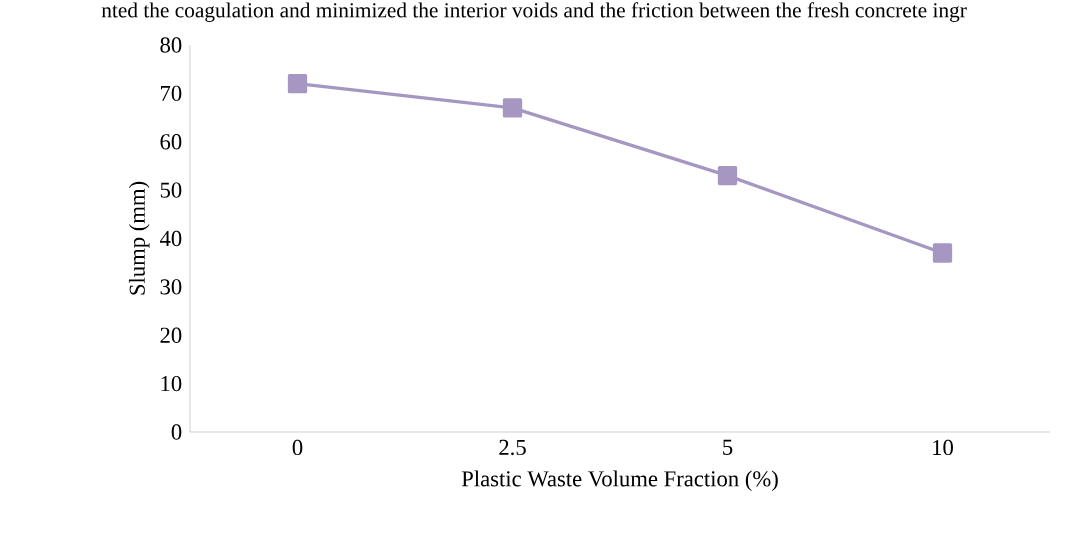  I want to click on x-tick-label: 10, so click(943, 447).